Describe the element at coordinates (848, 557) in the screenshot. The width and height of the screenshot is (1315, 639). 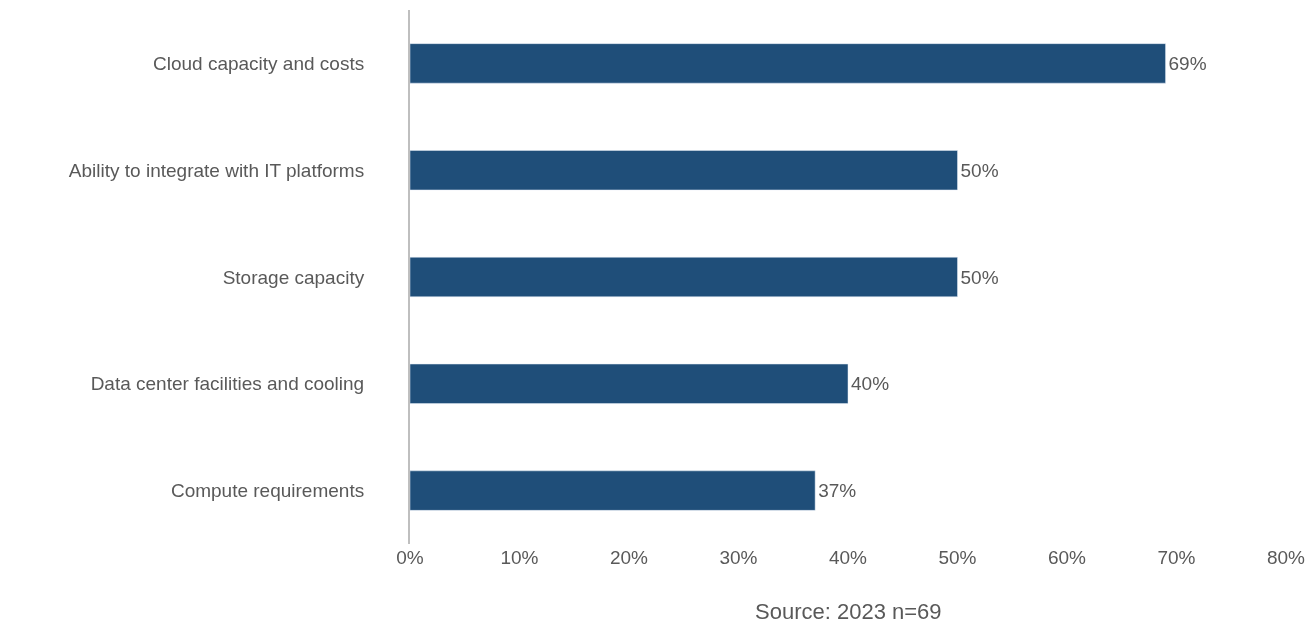
I see `x-tick-label: 40%` at that location.